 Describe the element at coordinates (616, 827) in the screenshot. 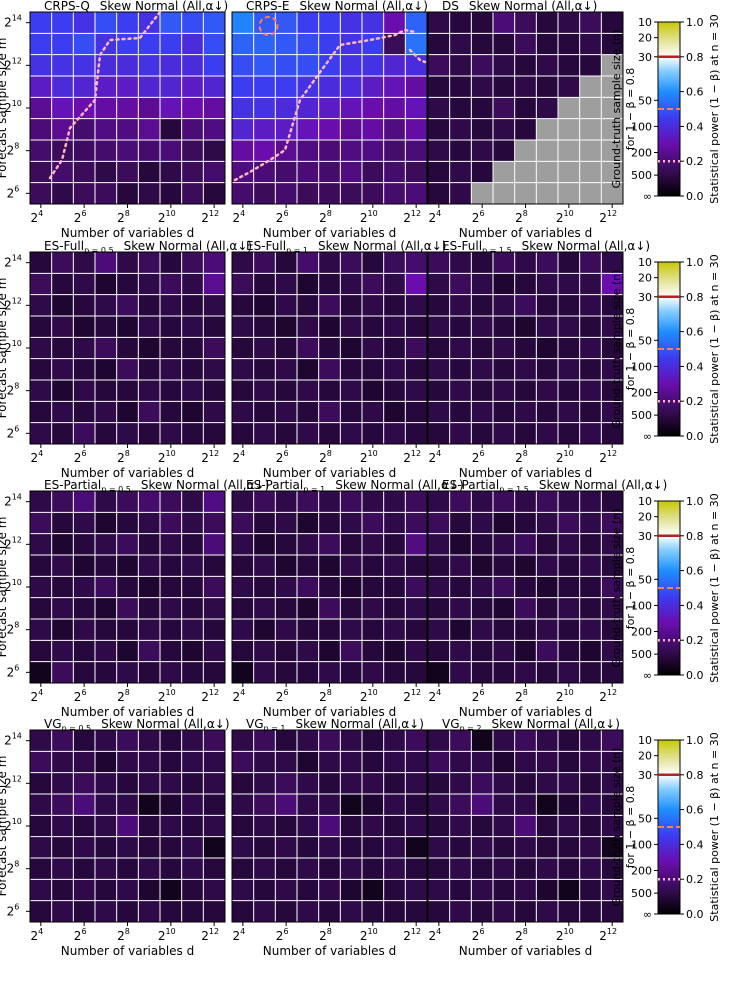

I see `colorbar-n-label: Ground-truth sample size (n)` at that location.